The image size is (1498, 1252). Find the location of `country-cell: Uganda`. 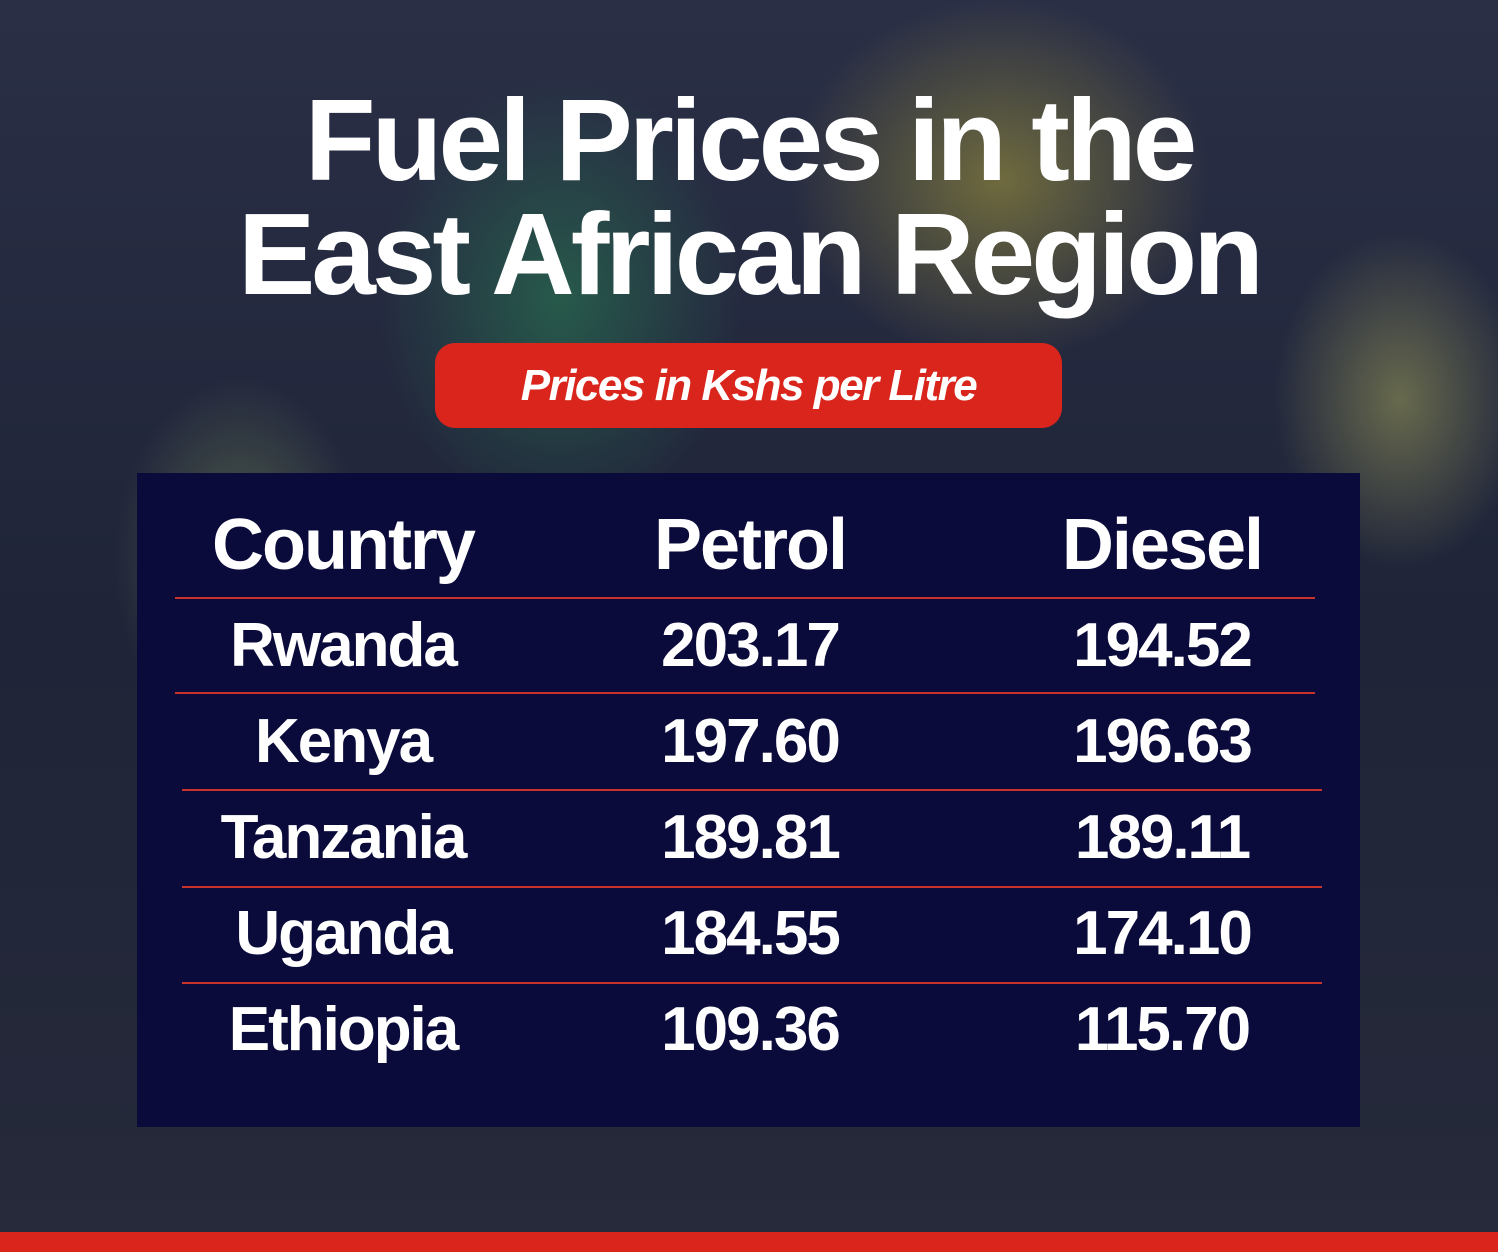

country-cell: Uganda is located at coordinates (343, 933).